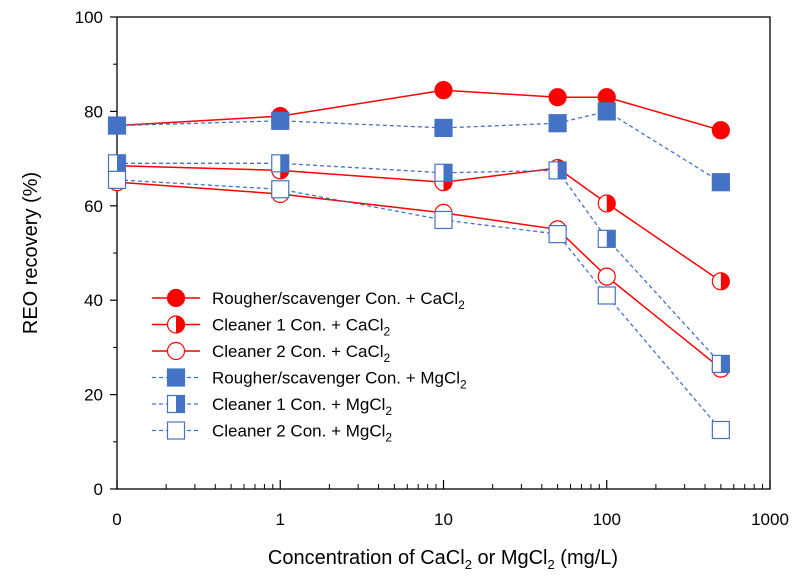 Image resolution: width=805 pixels, height=577 pixels. I want to click on y-tick-label: 40, so click(93, 300).